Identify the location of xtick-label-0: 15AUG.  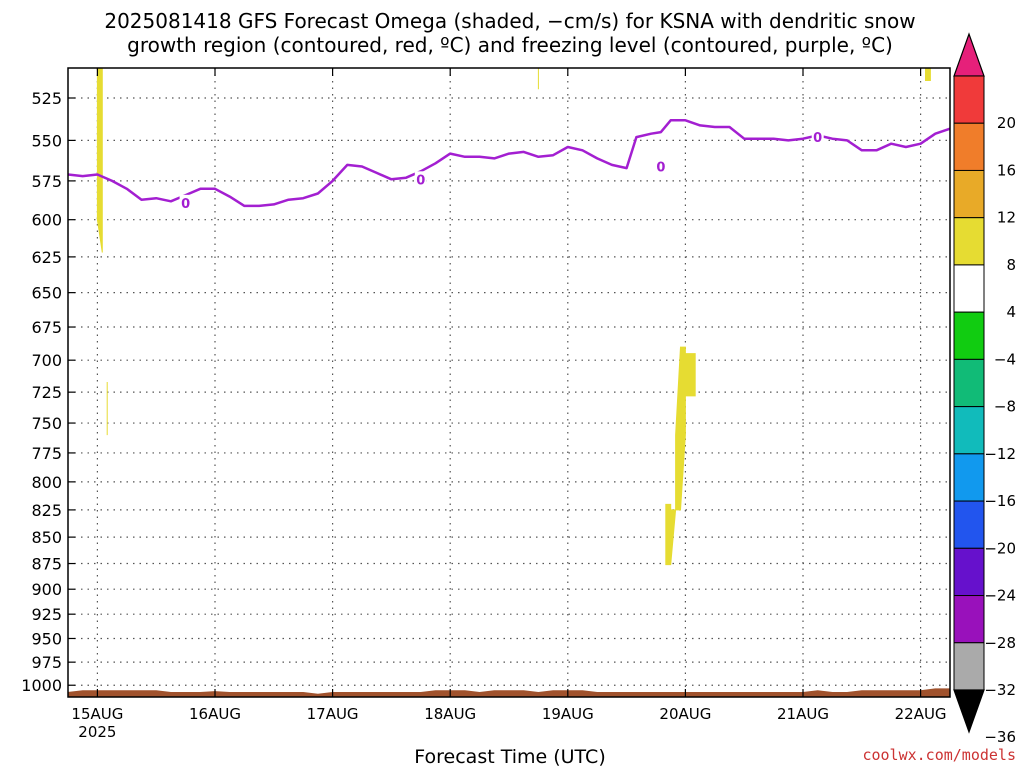
(97, 714).